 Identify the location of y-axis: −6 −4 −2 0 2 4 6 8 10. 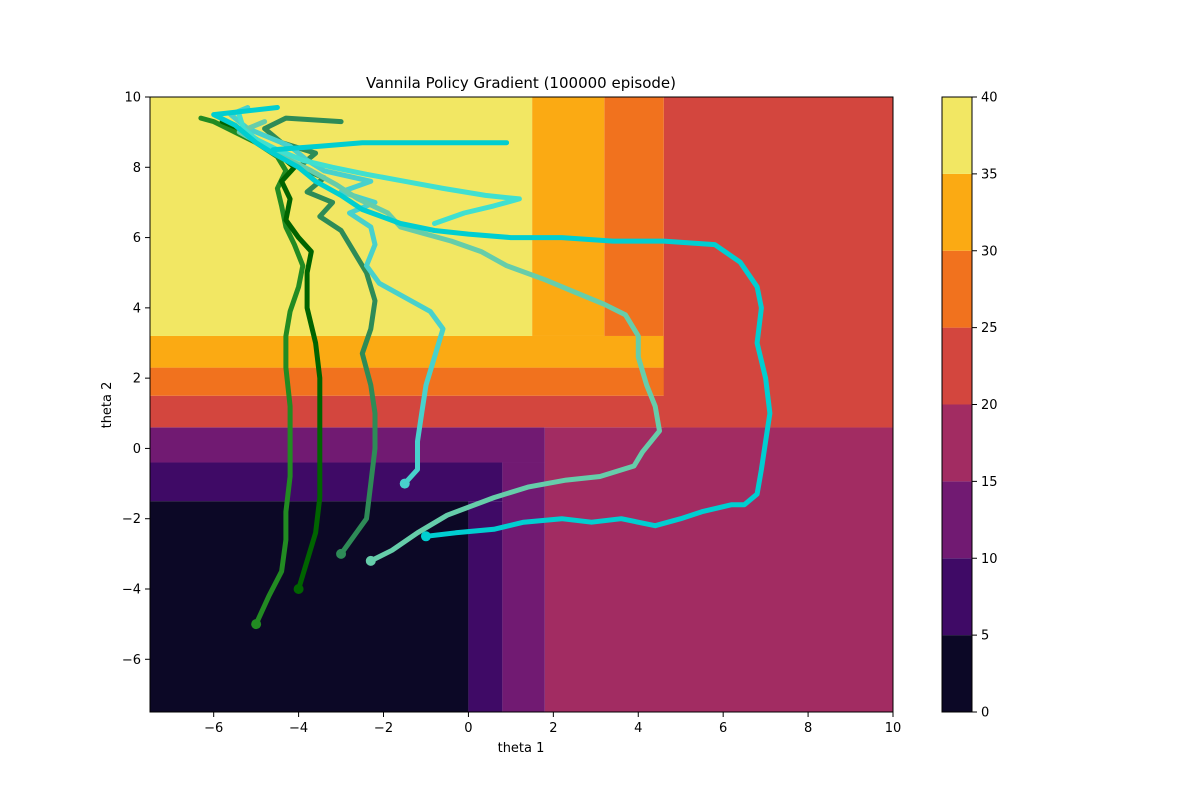
(136, 379).